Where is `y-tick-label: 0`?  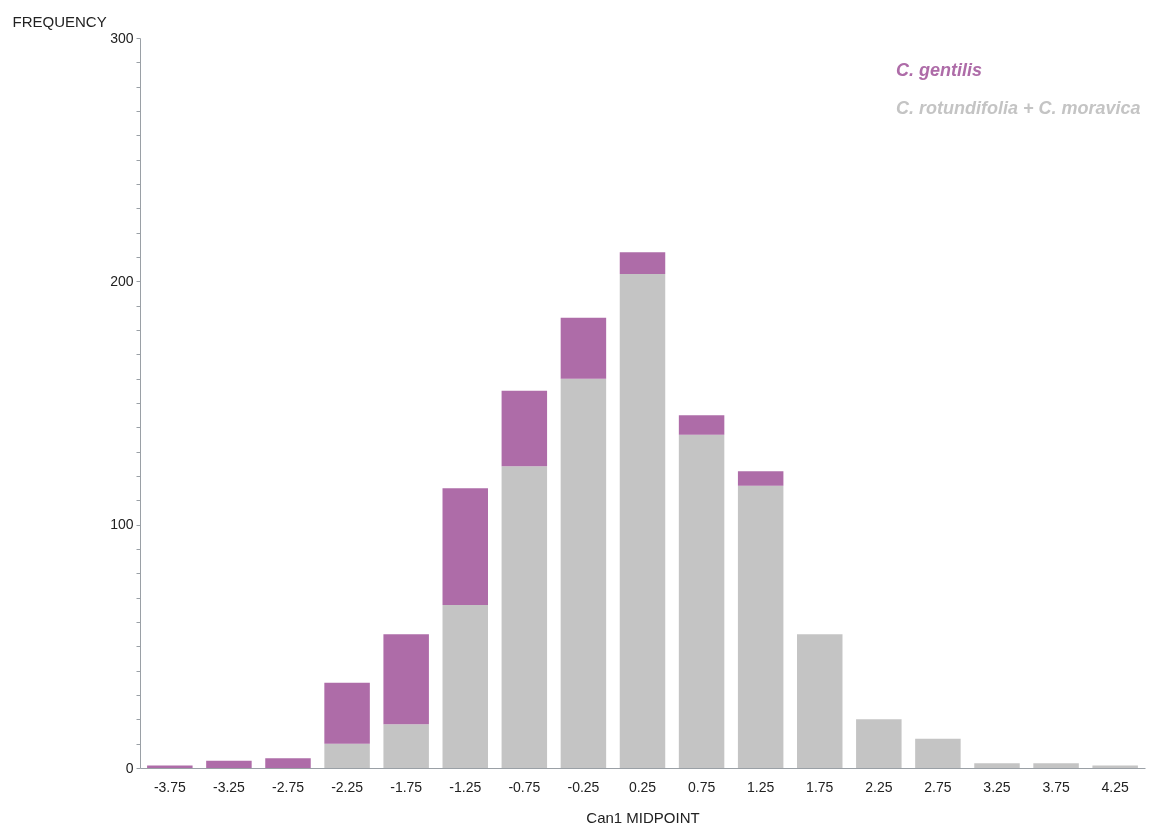
y-tick-label: 0 is located at coordinates (129, 767).